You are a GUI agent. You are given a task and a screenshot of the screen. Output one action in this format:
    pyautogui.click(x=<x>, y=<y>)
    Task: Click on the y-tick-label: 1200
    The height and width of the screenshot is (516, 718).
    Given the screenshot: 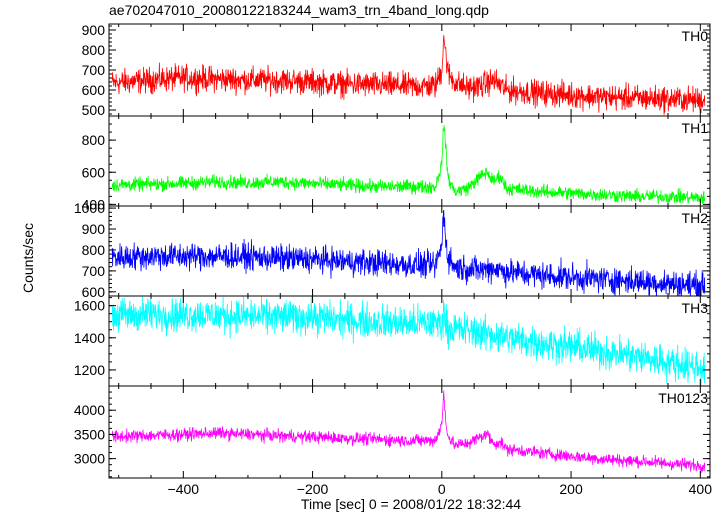 What is the action you would take?
    pyautogui.click(x=89, y=370)
    